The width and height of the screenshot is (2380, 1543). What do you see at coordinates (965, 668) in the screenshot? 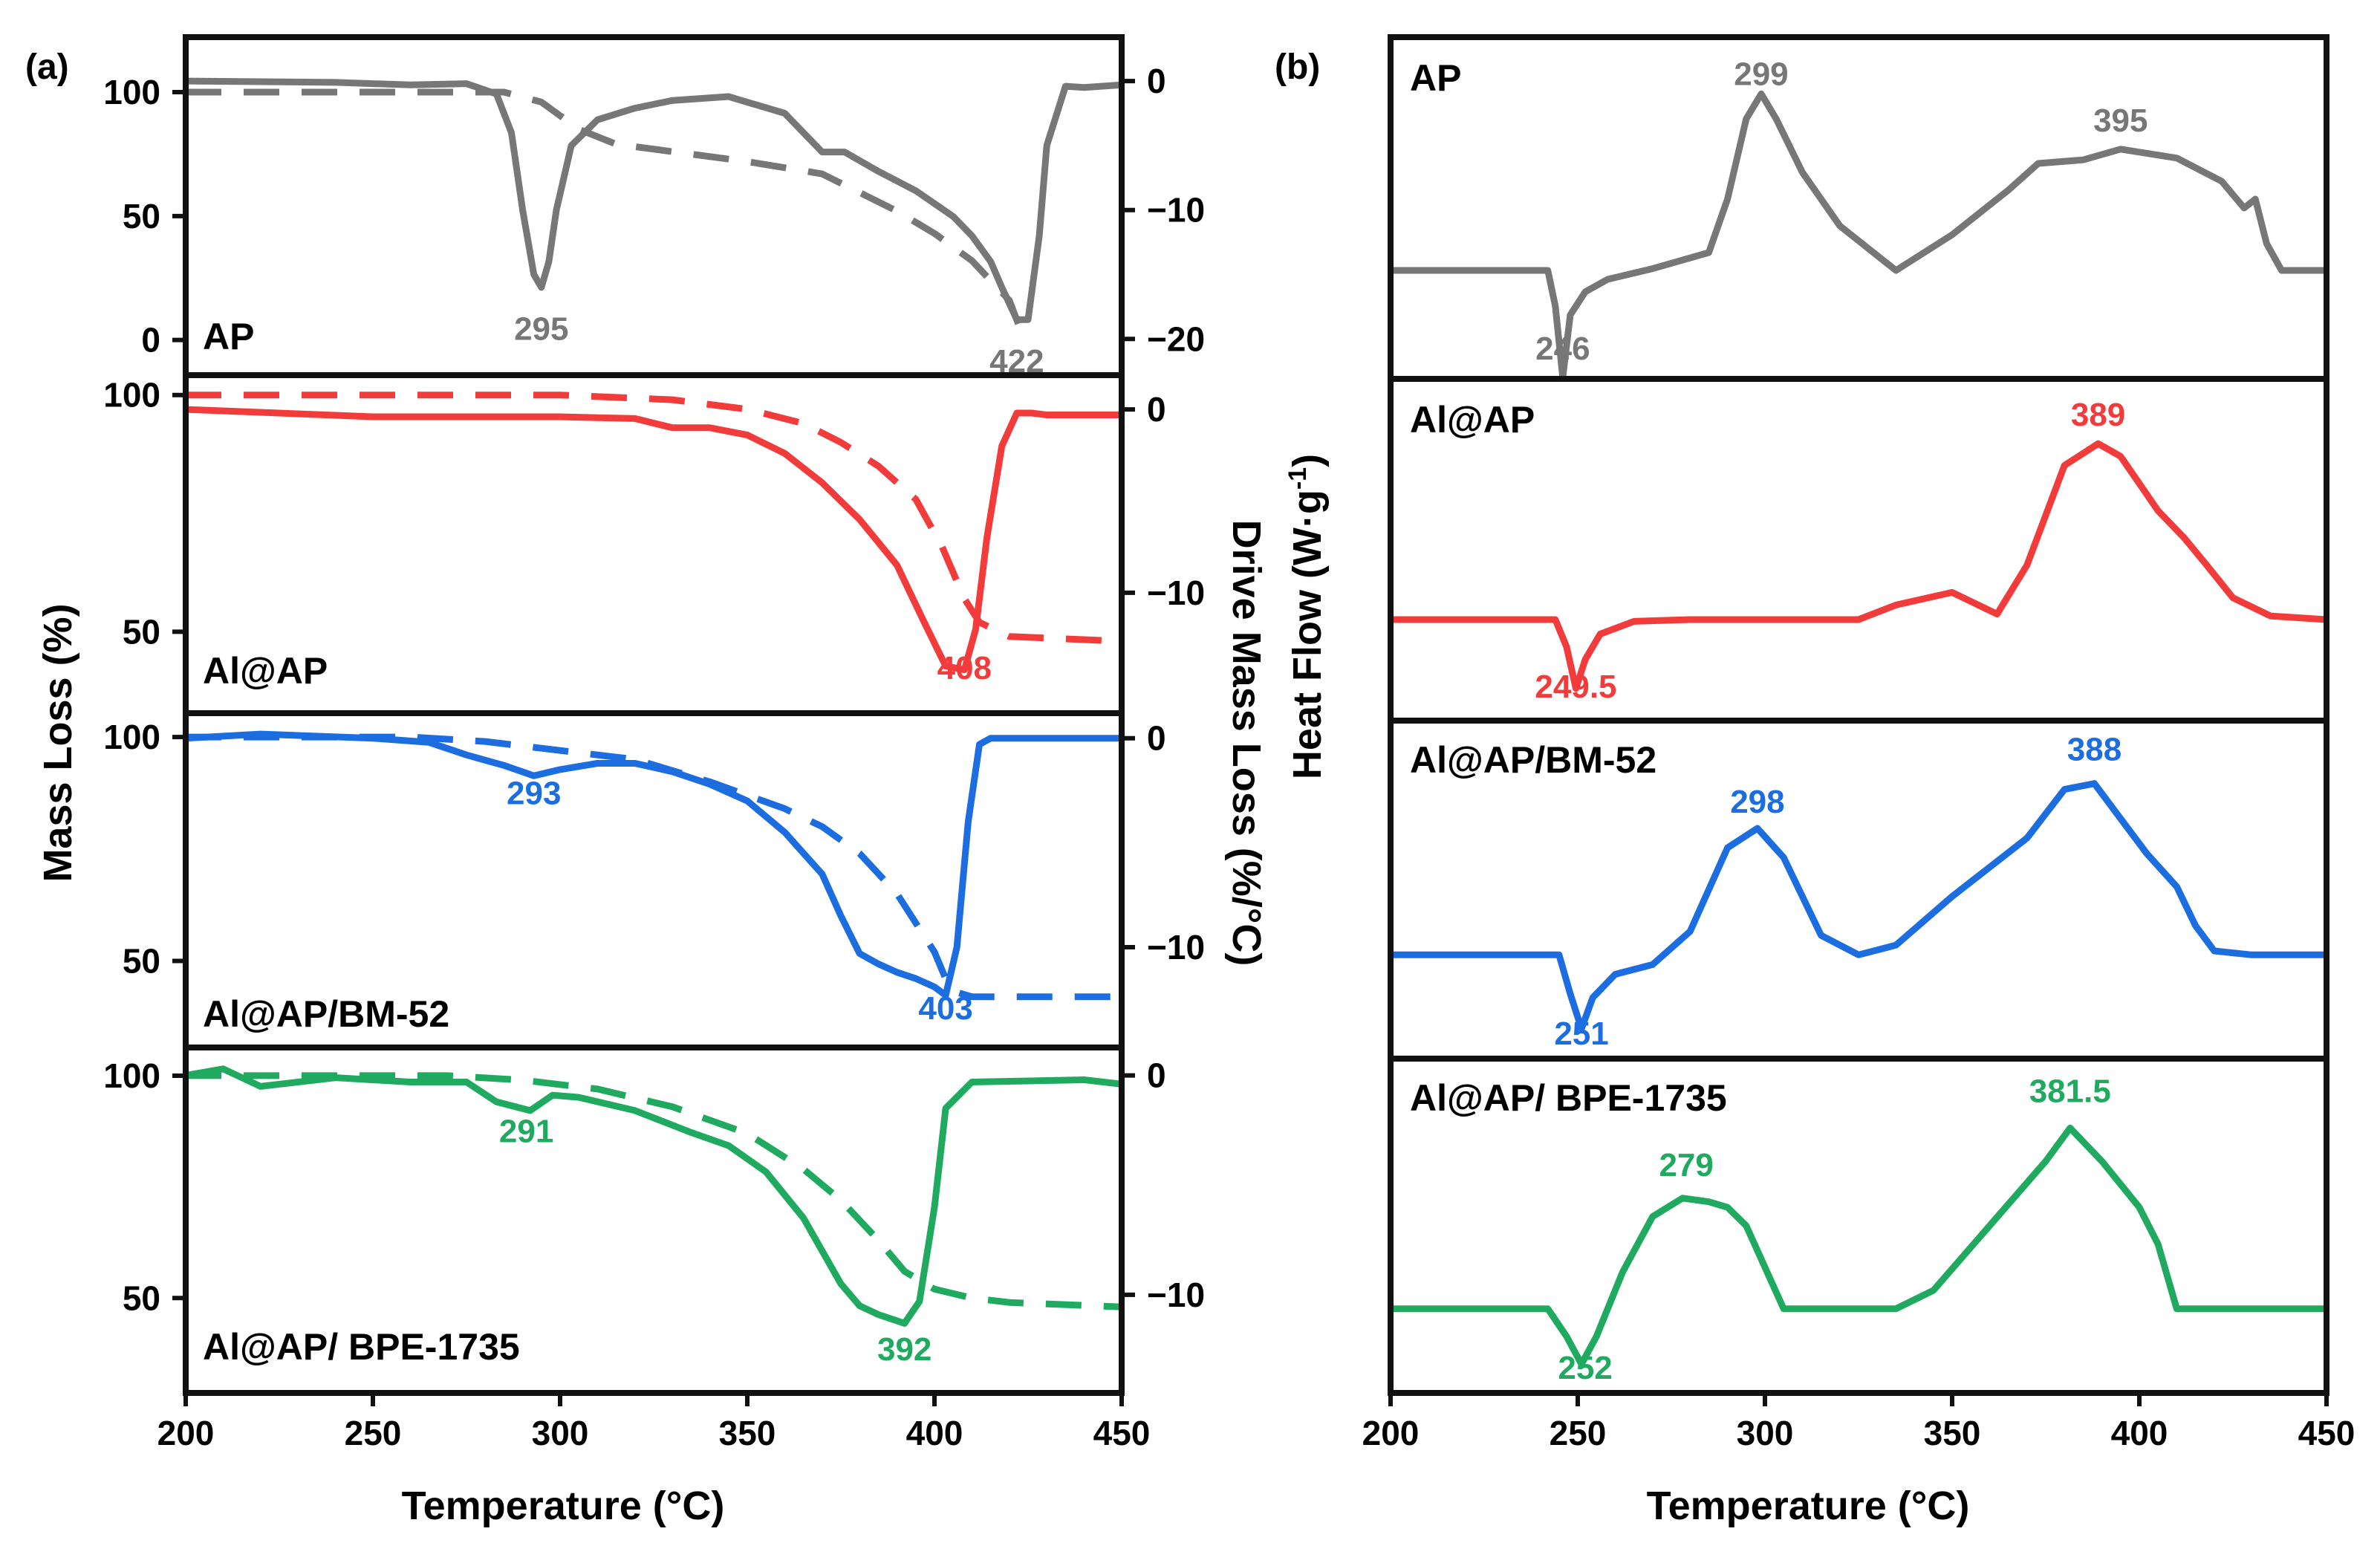
I see `peak-label: 408` at bounding box center [965, 668].